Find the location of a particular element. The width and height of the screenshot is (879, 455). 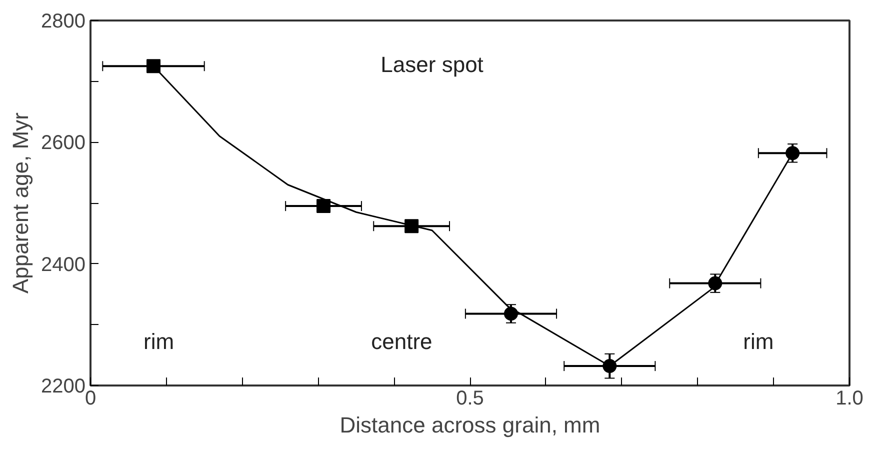

annotation: centre is located at coordinates (401, 341).